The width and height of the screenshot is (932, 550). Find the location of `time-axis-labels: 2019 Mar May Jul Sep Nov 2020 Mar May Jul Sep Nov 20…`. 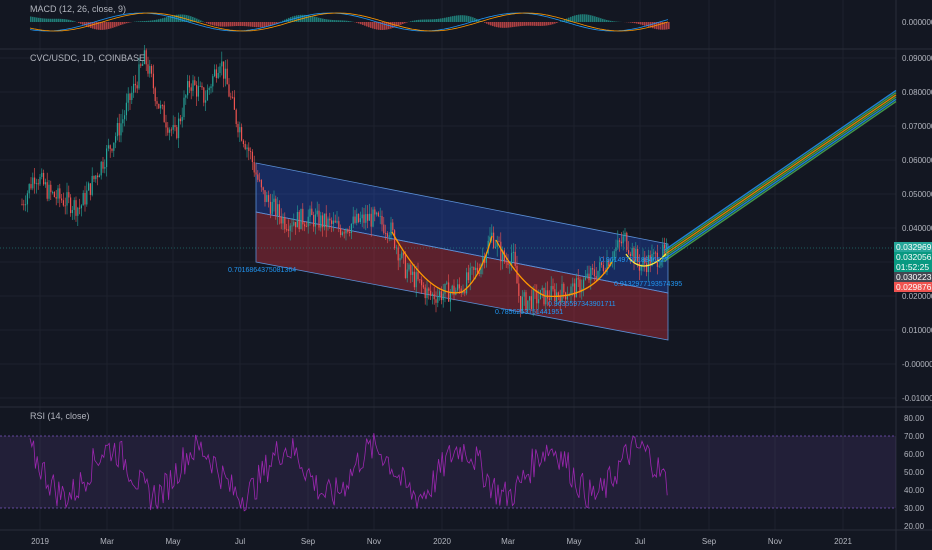

time-axis-labels: 2019 Mar May Jul Sep Nov 2020 Mar May Jul Sep Nov 20… is located at coordinates (441, 541).